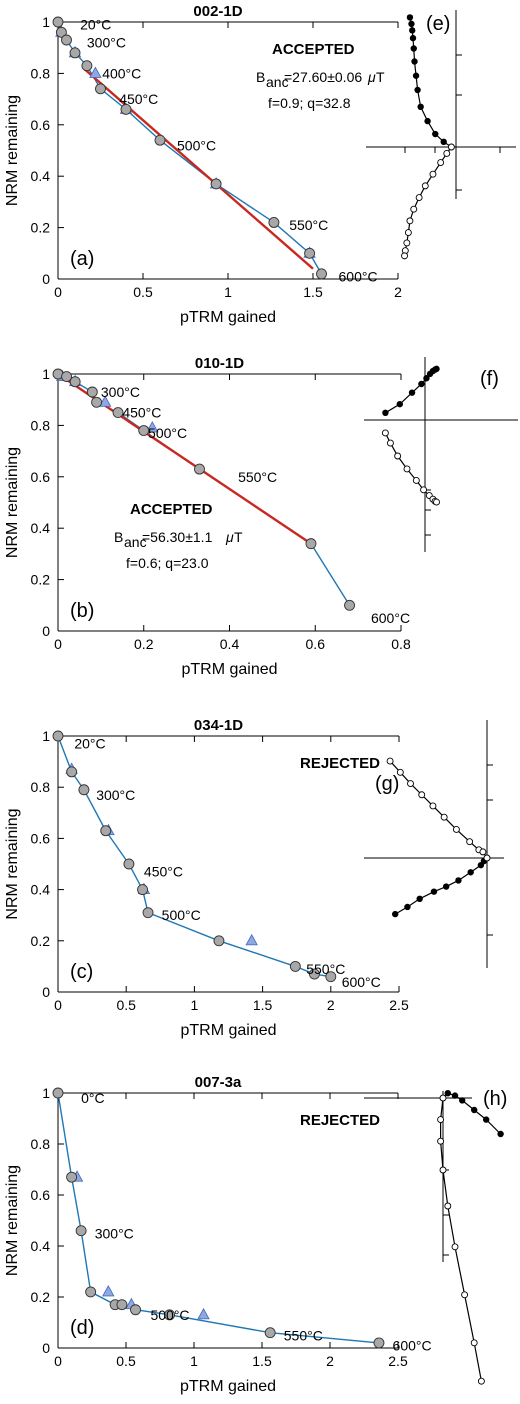  I want to click on x-tick-label: 1, so click(194, 1361).